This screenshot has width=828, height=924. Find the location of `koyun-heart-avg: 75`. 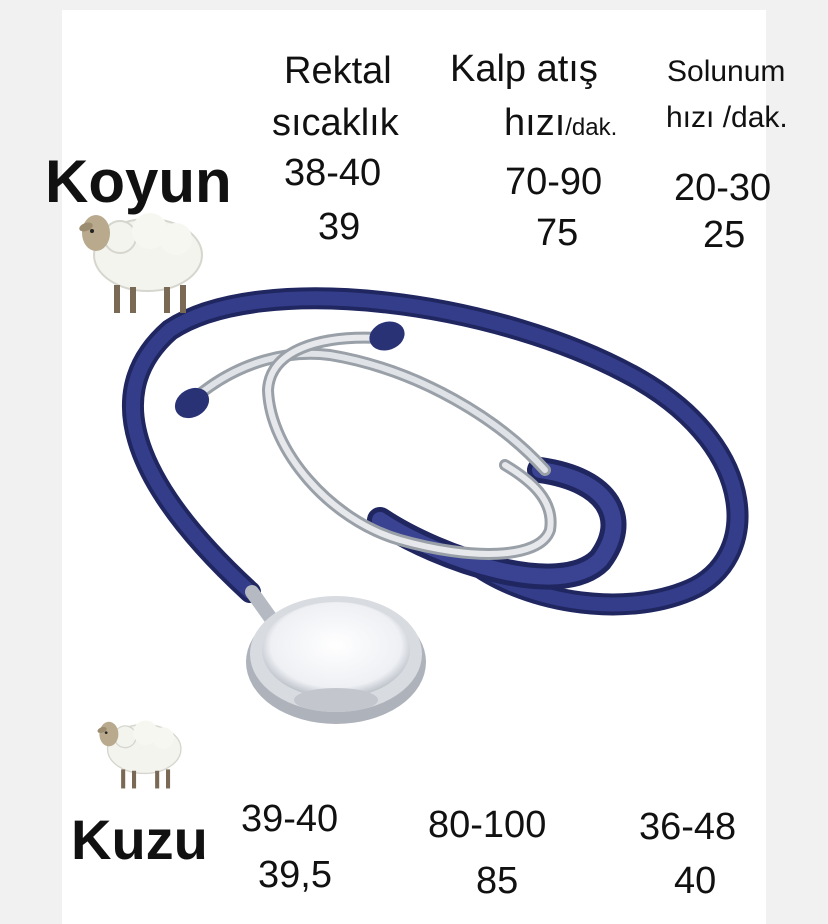

koyun-heart-avg: 75 is located at coordinates (557, 233).